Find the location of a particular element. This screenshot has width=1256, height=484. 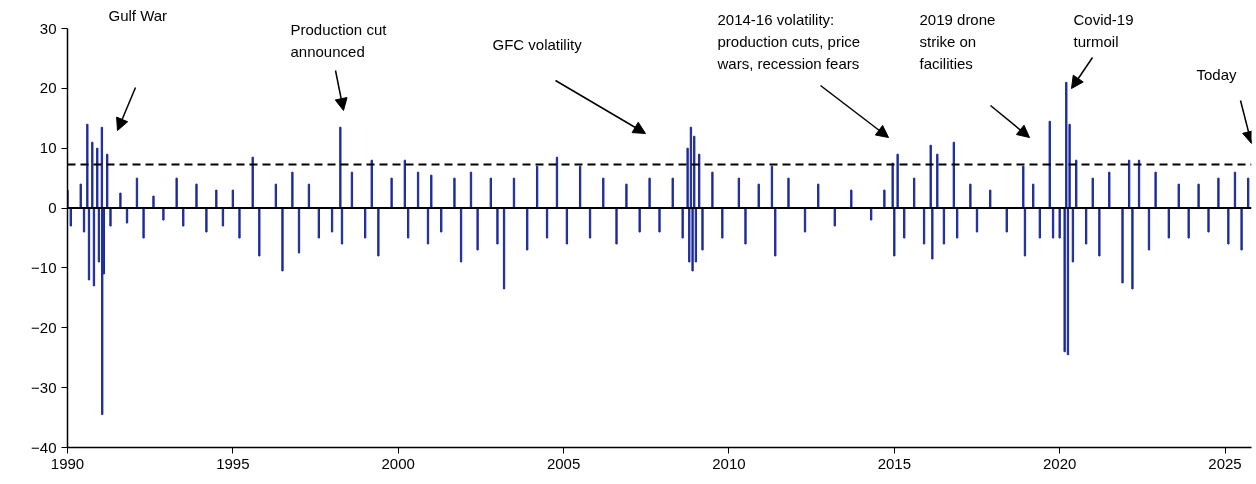

y-tick-label: −40 is located at coordinates (44, 447).